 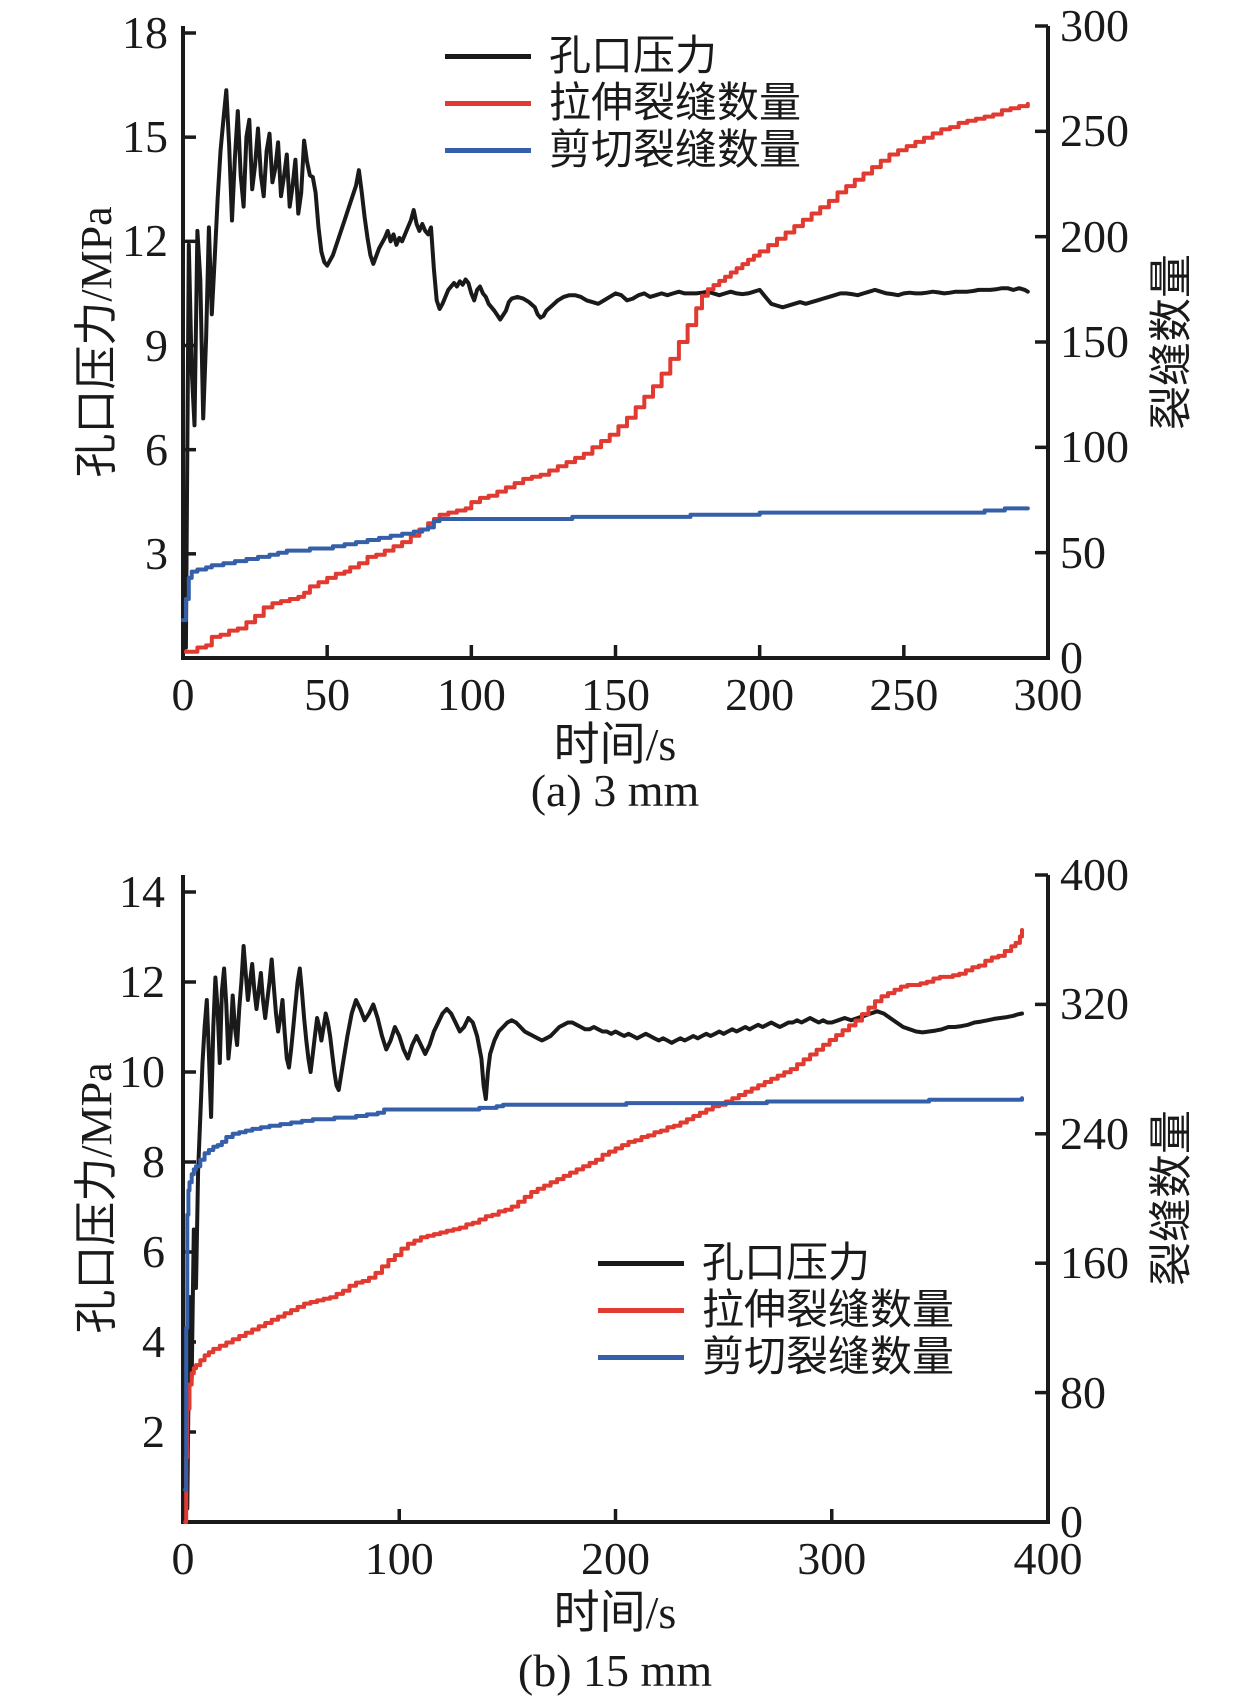 I want to click on chart-a-left-tick-label: 3, so click(x=156, y=553).